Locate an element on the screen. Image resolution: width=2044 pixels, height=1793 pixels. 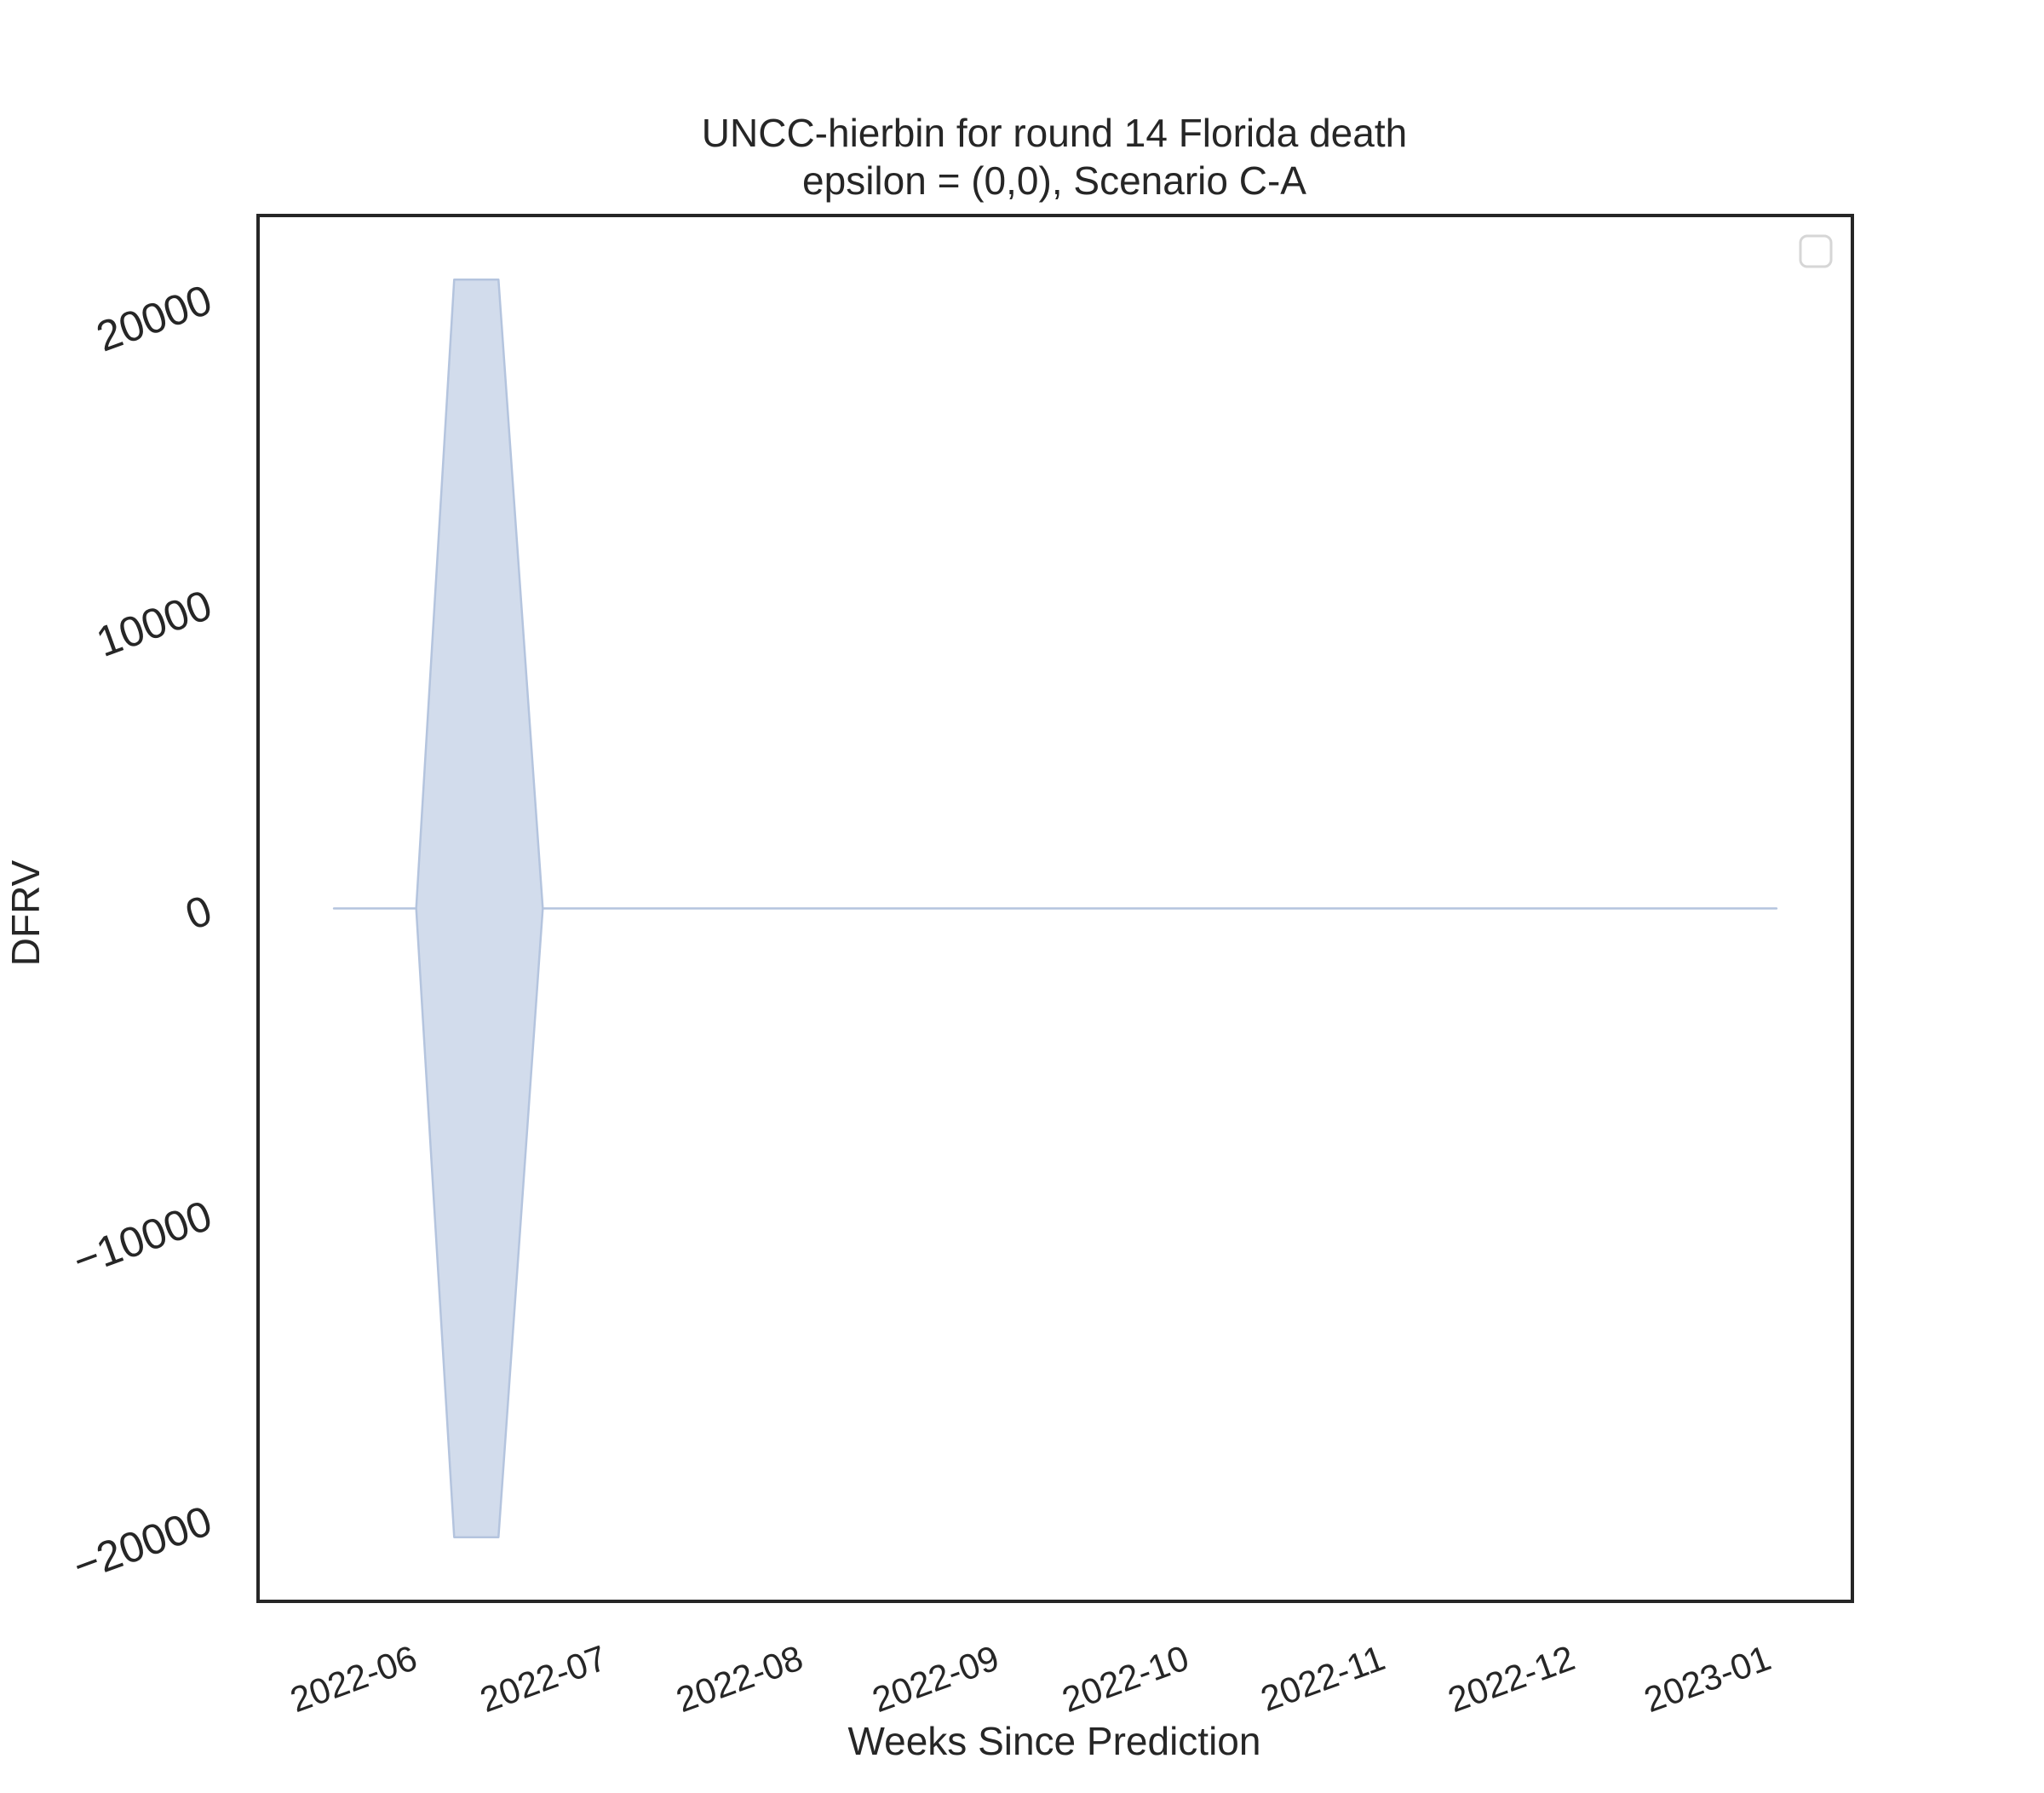
chart-subtitle: epsilon = (0,0), Scenario C-A is located at coordinates (1054, 181).